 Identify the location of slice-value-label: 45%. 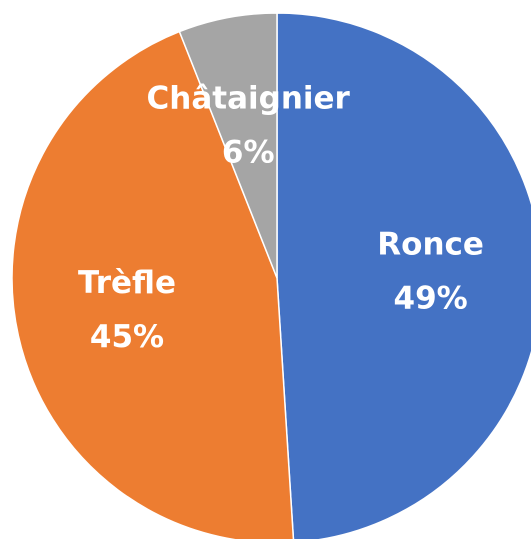
(127, 337).